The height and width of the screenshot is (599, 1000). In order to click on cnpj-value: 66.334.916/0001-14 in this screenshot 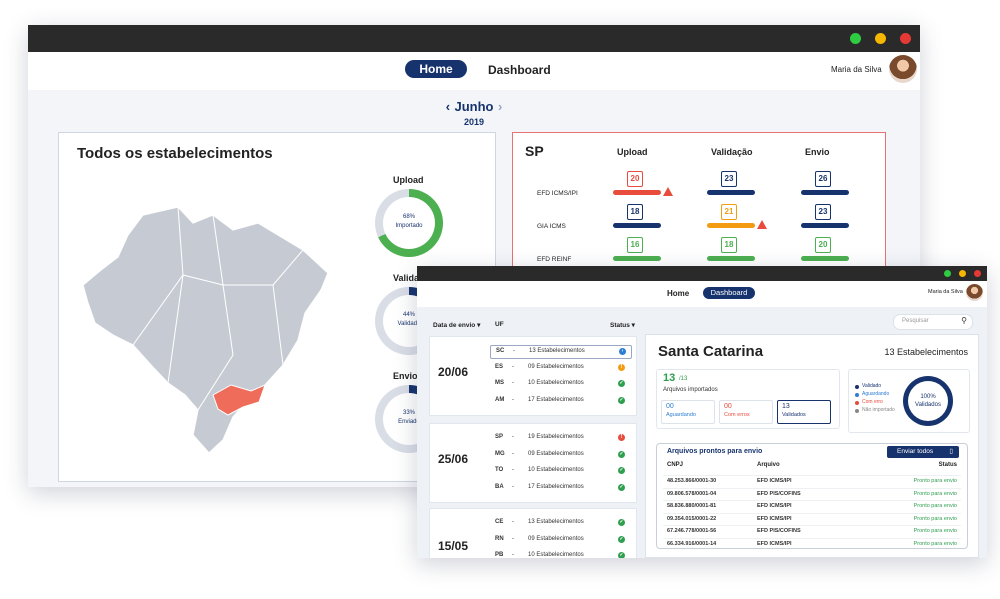, I will do `click(692, 543)`.